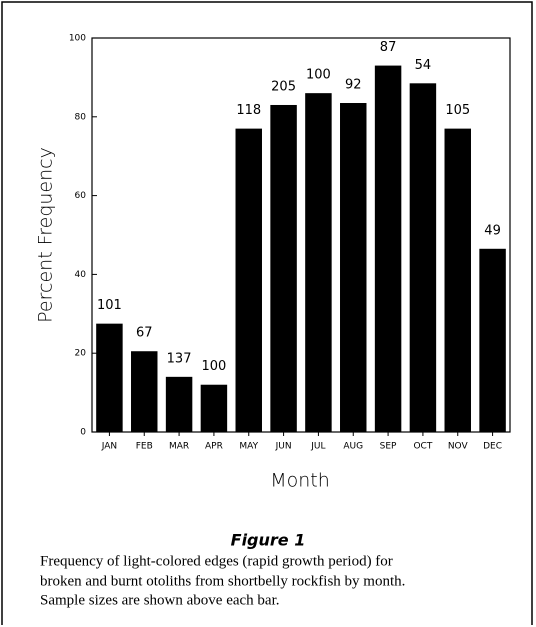  I want to click on y-tick-label: 0, so click(83, 433).